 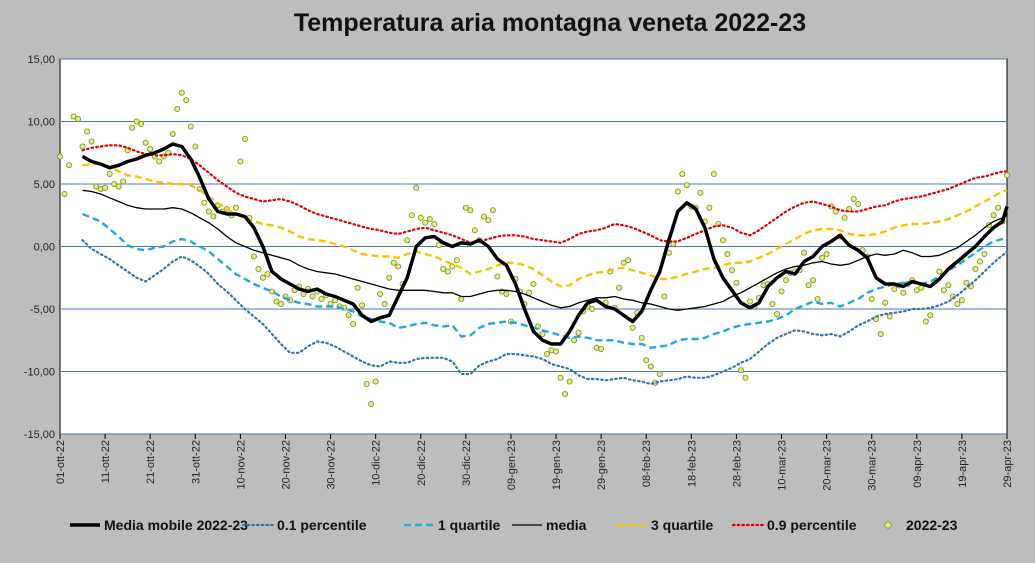 I want to click on legend-label-q3: 3 quartile, so click(x=682, y=525).